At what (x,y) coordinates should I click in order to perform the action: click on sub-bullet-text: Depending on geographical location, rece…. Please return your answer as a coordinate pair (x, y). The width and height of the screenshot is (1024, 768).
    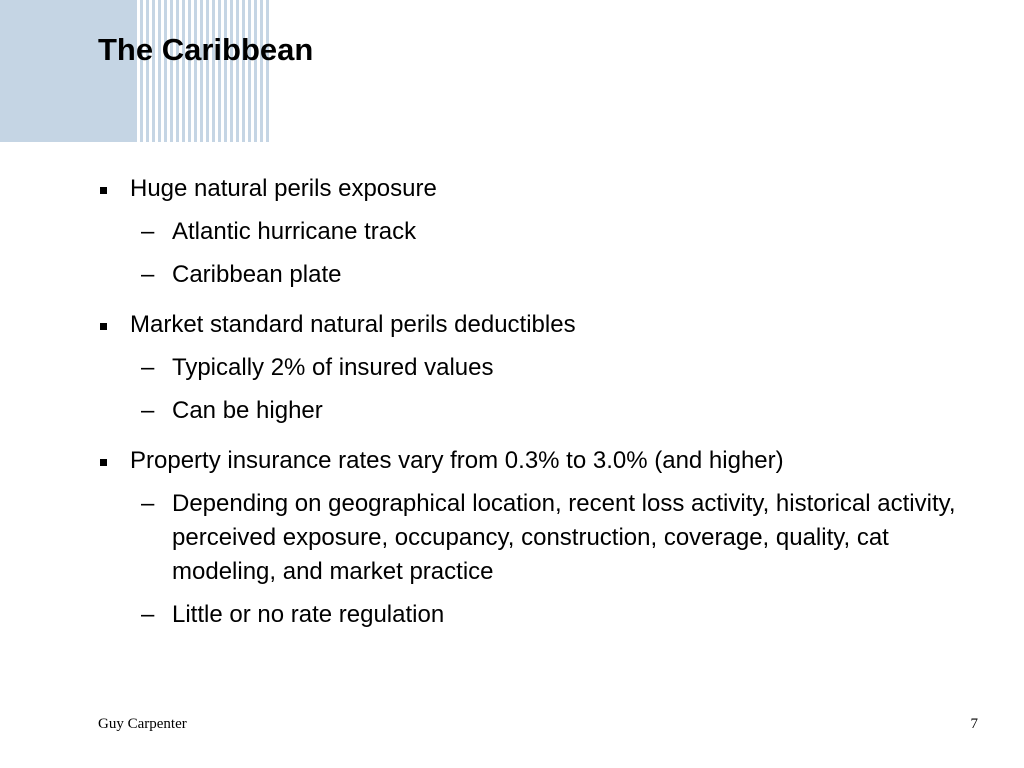
    Looking at the image, I should click on (564, 537).